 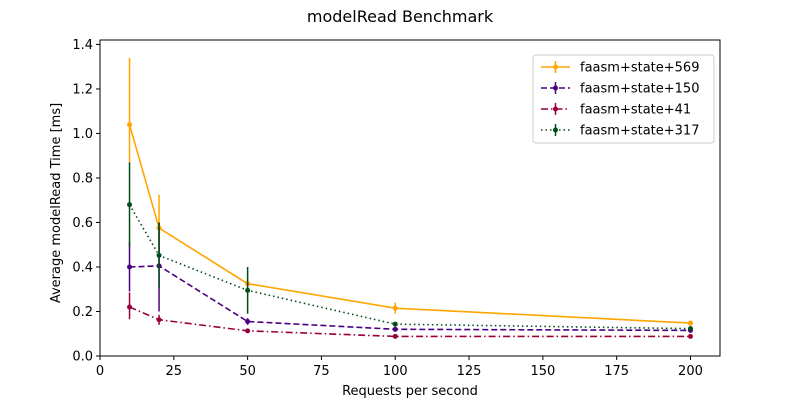 What do you see at coordinates (690, 371) in the screenshot?
I see `x-tick-label: 200` at bounding box center [690, 371].